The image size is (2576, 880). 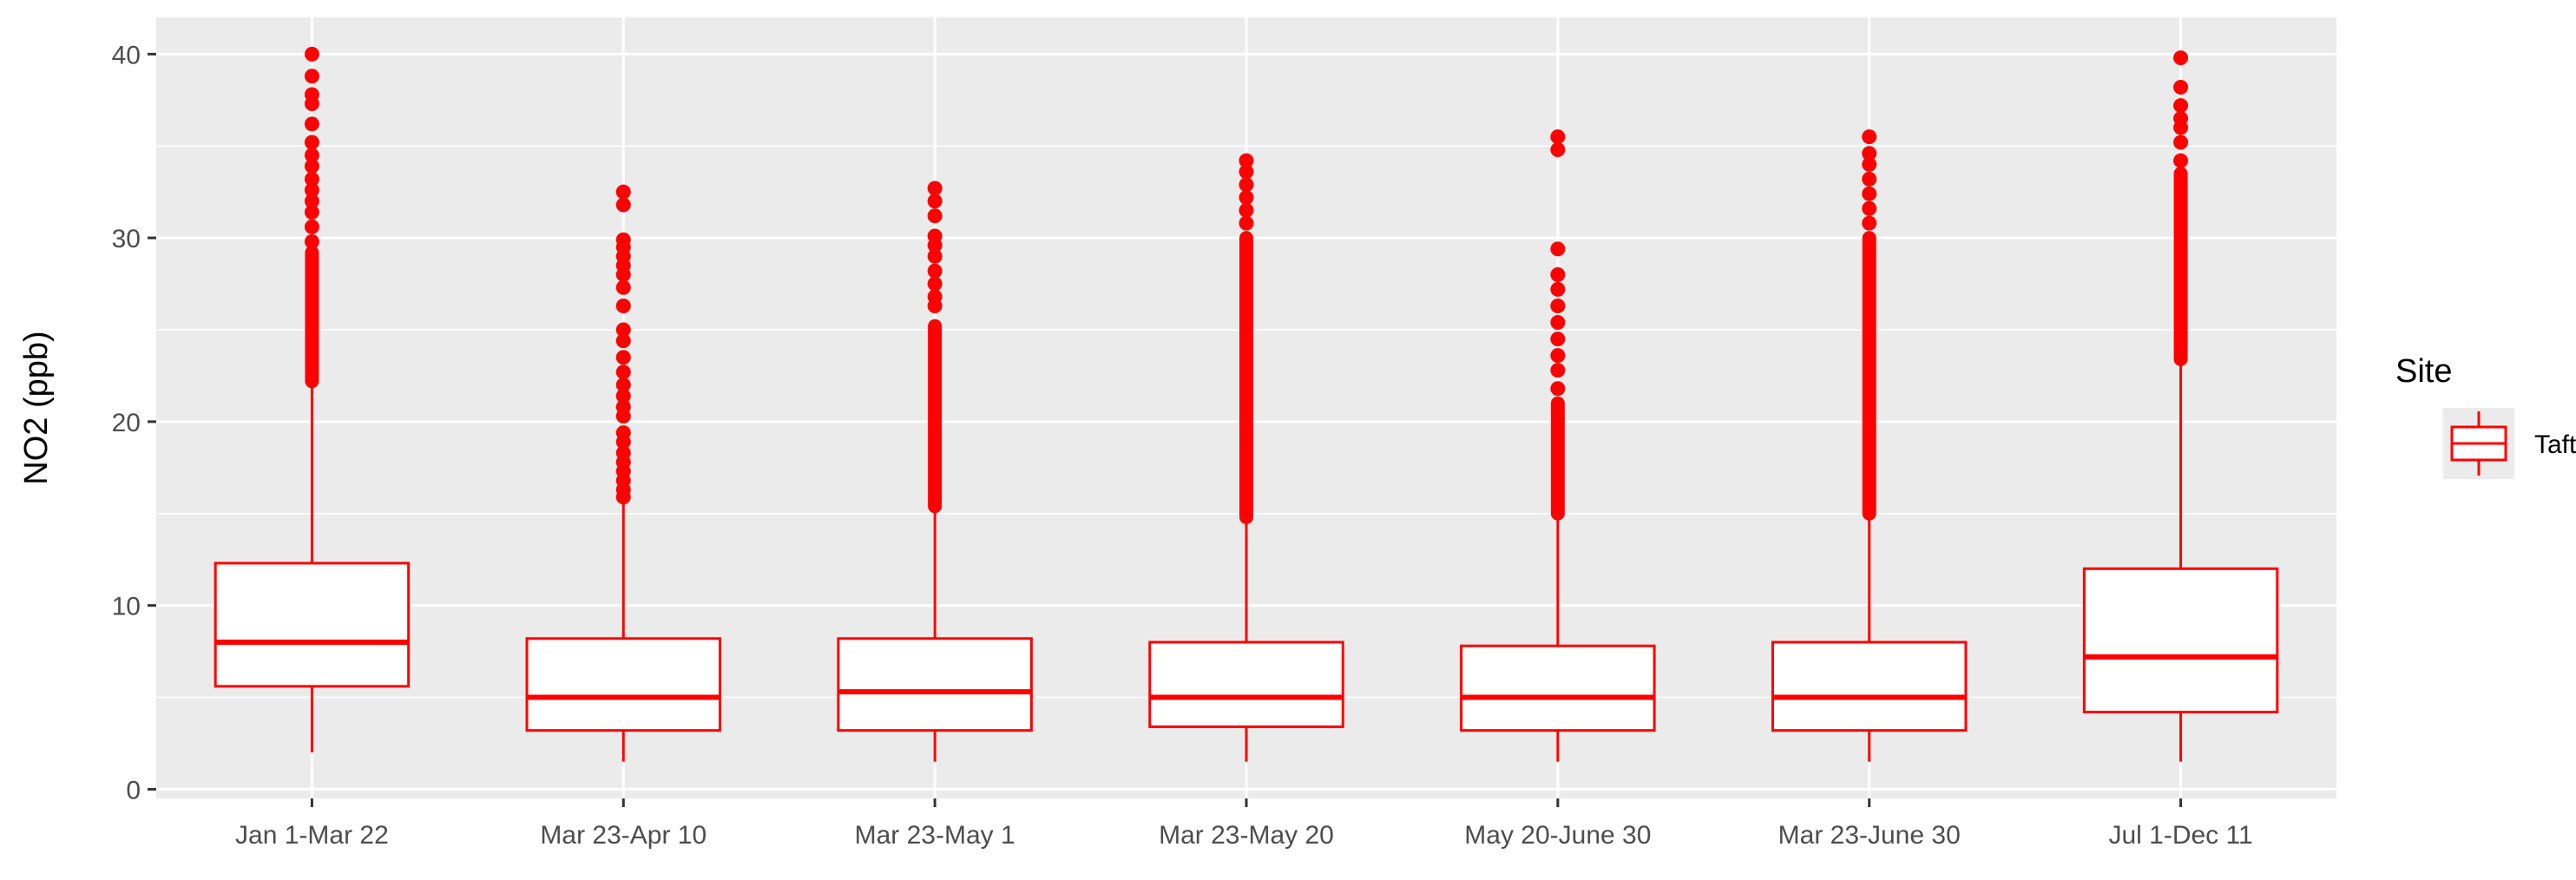 I want to click on x-tick-label: Mar 23-May 1, so click(x=935, y=836).